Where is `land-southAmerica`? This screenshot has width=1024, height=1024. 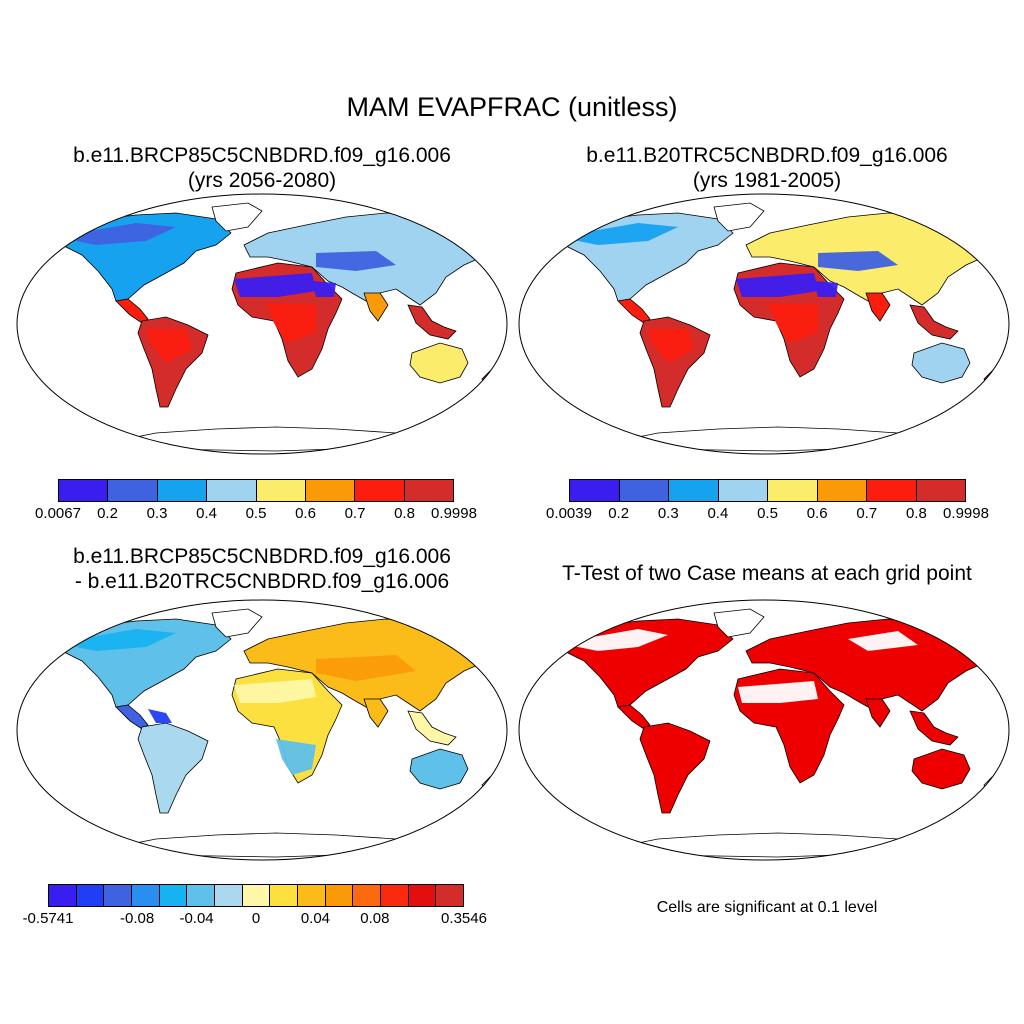 land-southAmerica is located at coordinates (173, 768).